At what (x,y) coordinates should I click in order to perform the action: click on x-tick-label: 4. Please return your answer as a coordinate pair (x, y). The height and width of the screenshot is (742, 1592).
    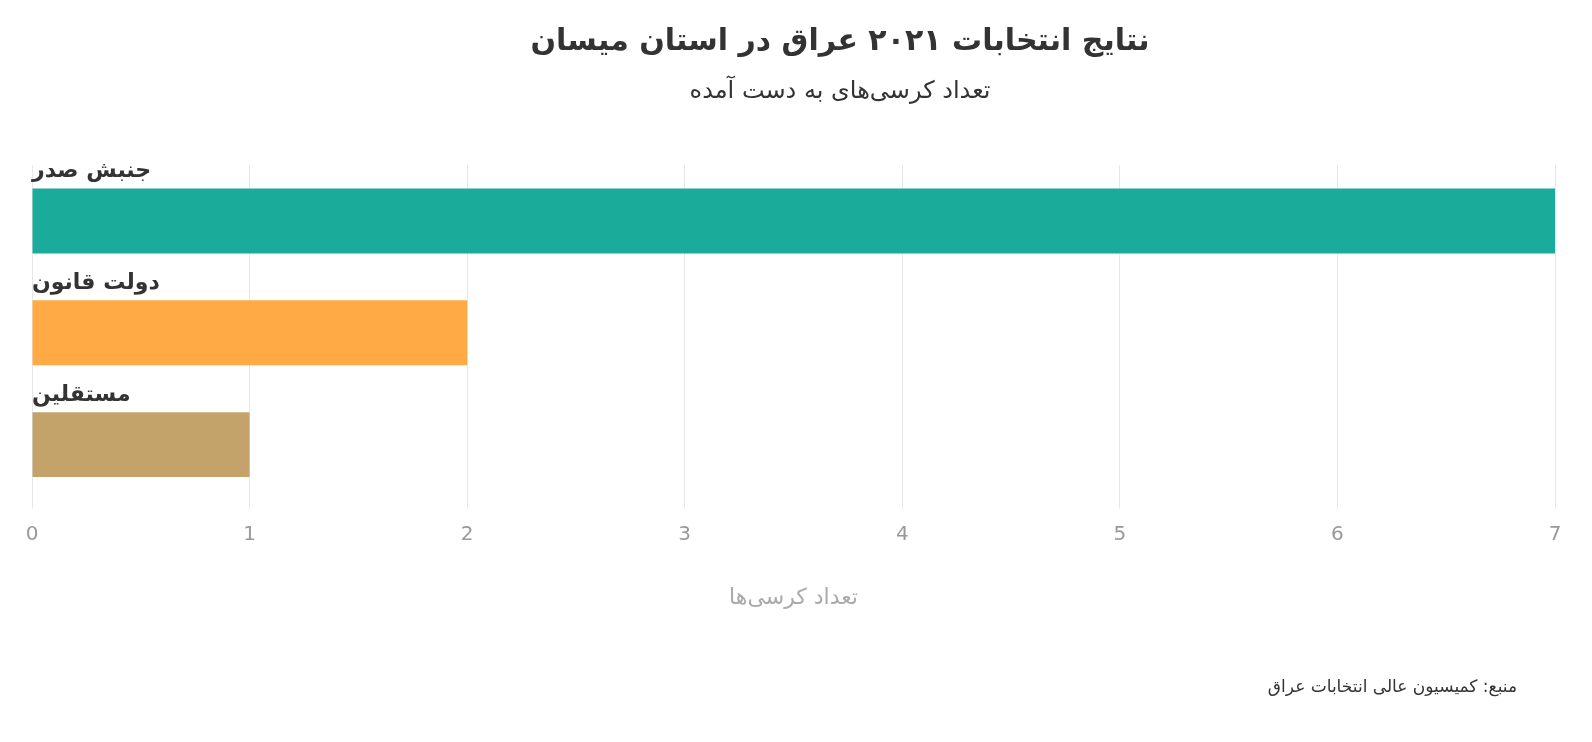
    Looking at the image, I should click on (902, 532).